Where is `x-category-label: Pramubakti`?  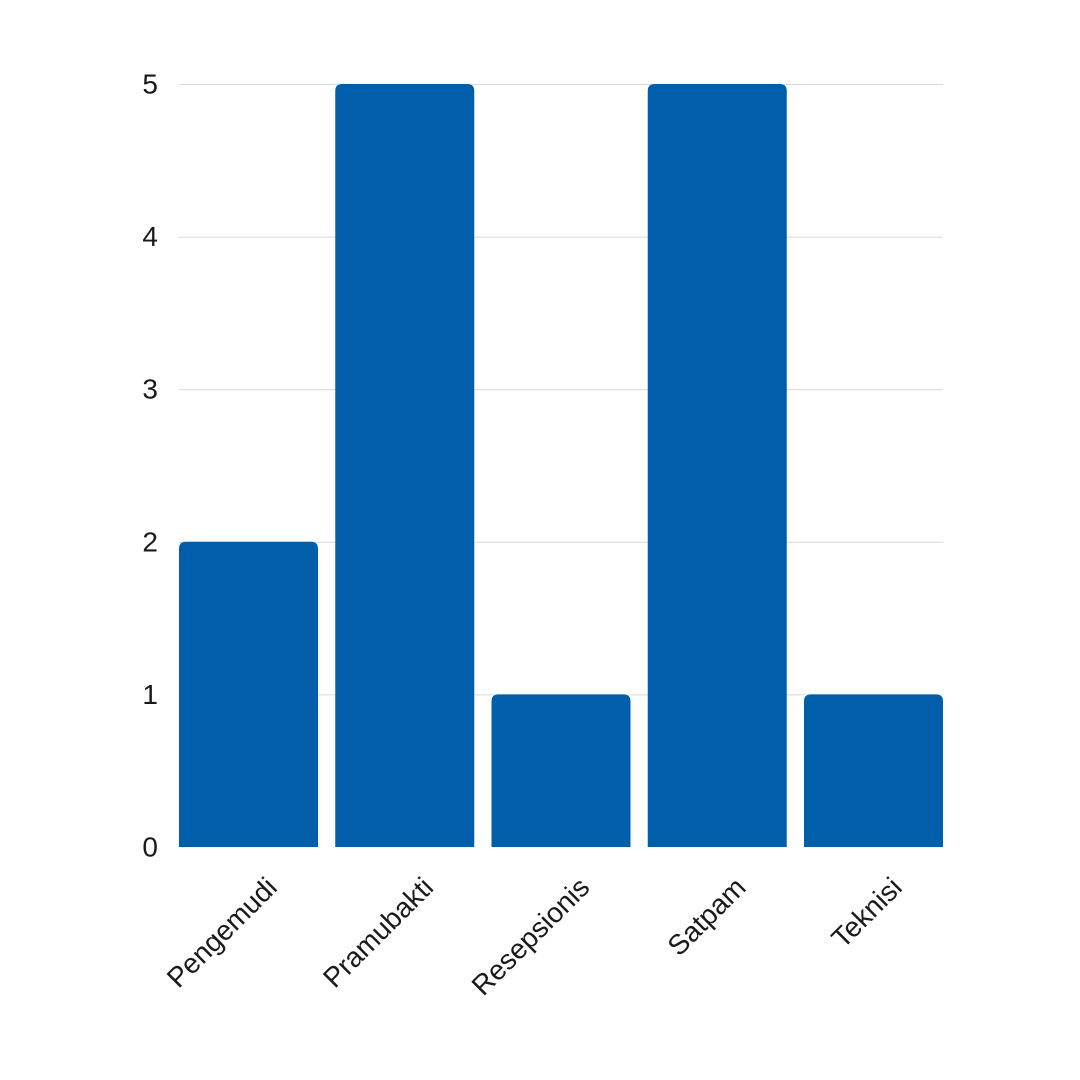 x-category-label: Pramubakti is located at coordinates (378, 932).